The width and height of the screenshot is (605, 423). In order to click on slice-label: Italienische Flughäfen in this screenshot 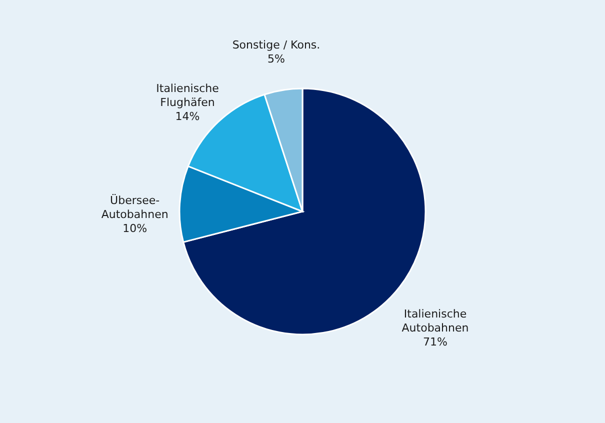, I will do `click(188, 96)`.